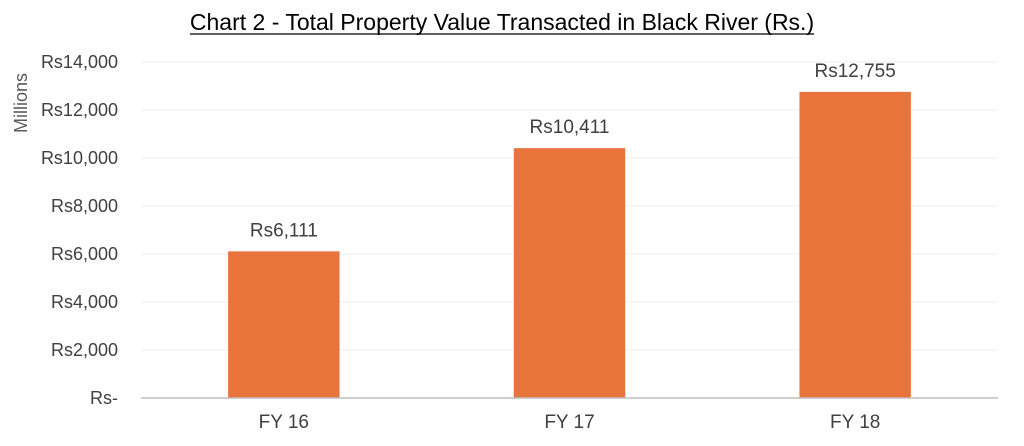  I want to click on y-tick-label: Rs4,000, so click(84, 302).